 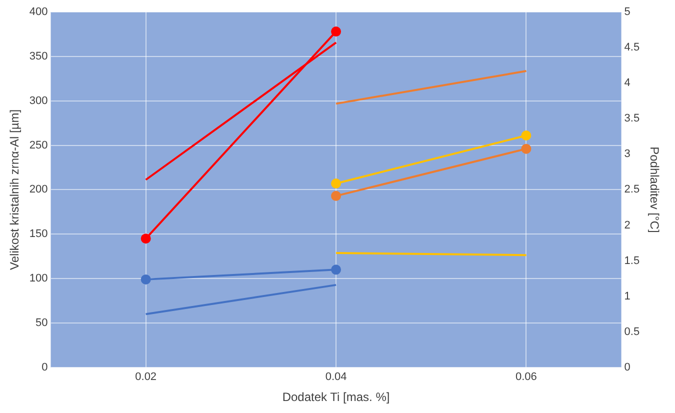 What do you see at coordinates (336, 377) in the screenshot?
I see `x-tick-label: 0.04` at bounding box center [336, 377].